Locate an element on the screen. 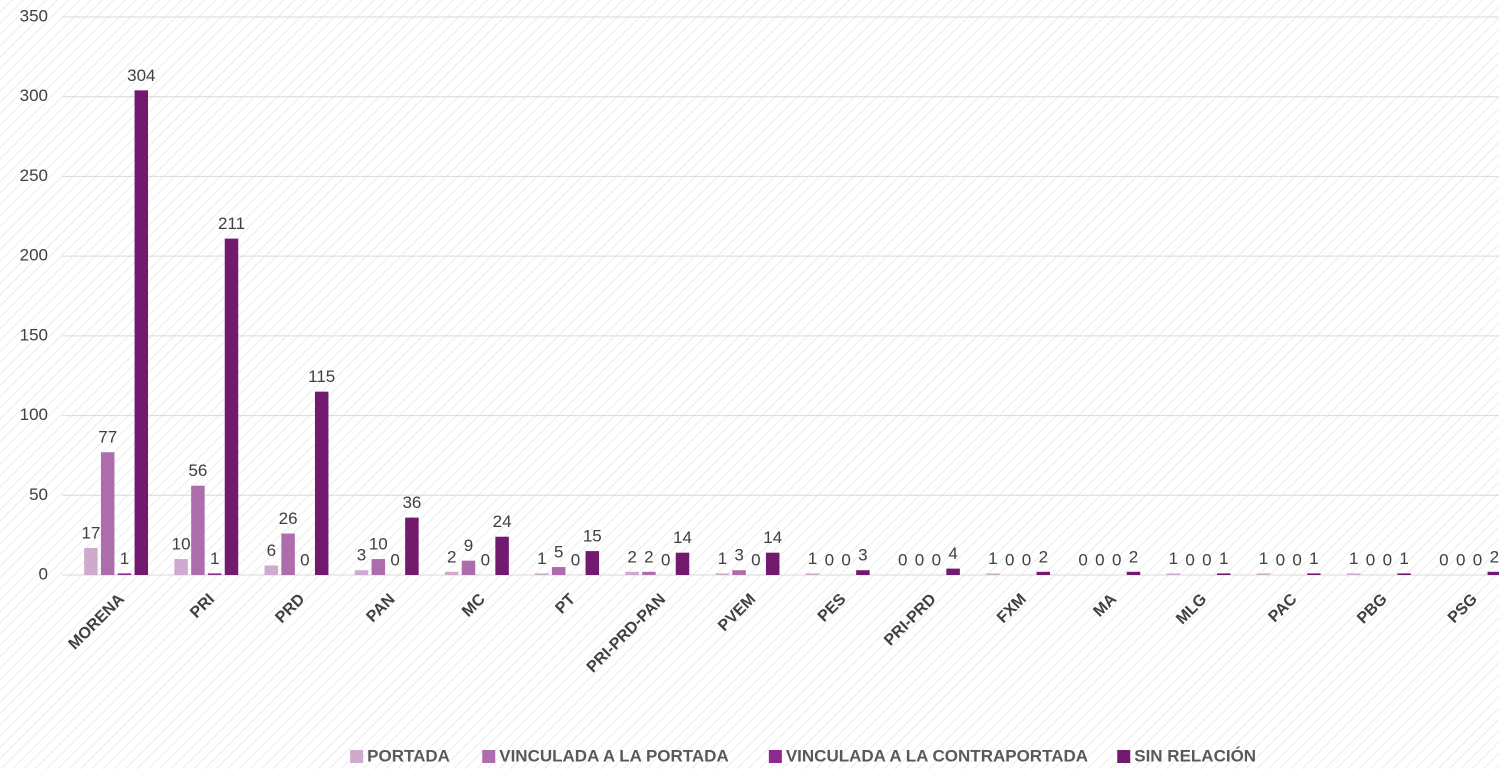  y-tick-label: 200 is located at coordinates (34, 255).